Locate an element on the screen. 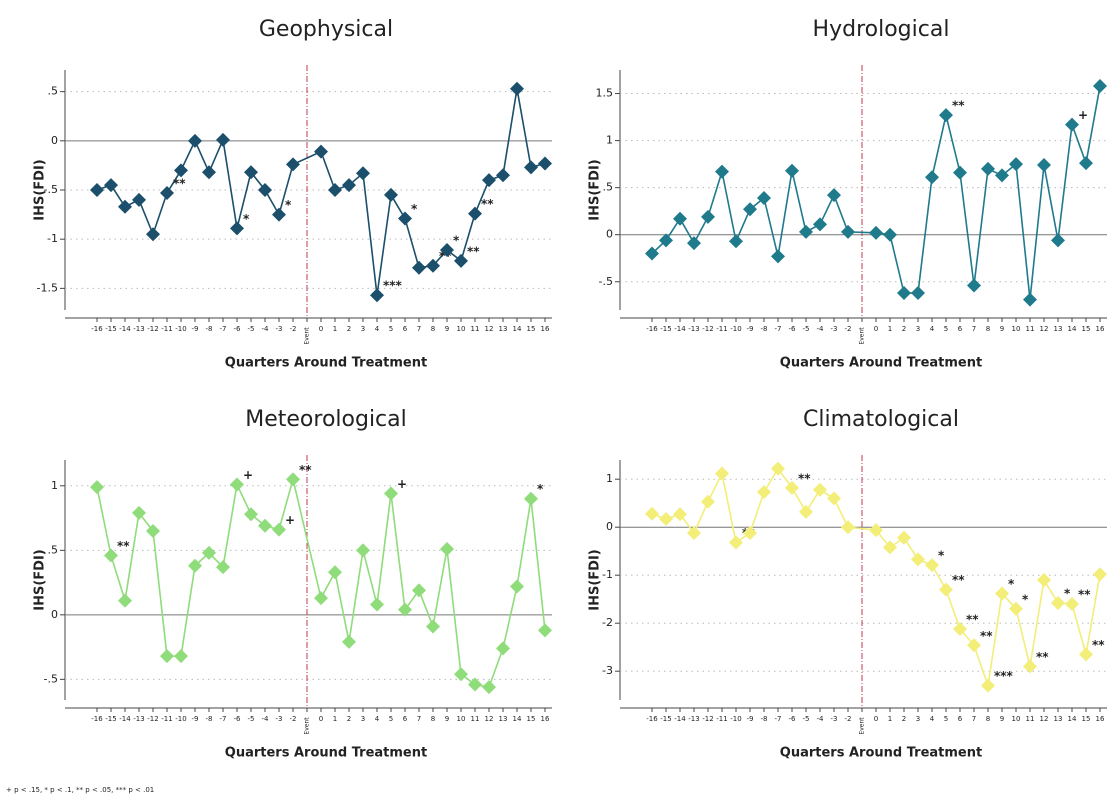 This screenshot has width=1110, height=798. x-tick-label: 13 is located at coordinates (1058, 719).